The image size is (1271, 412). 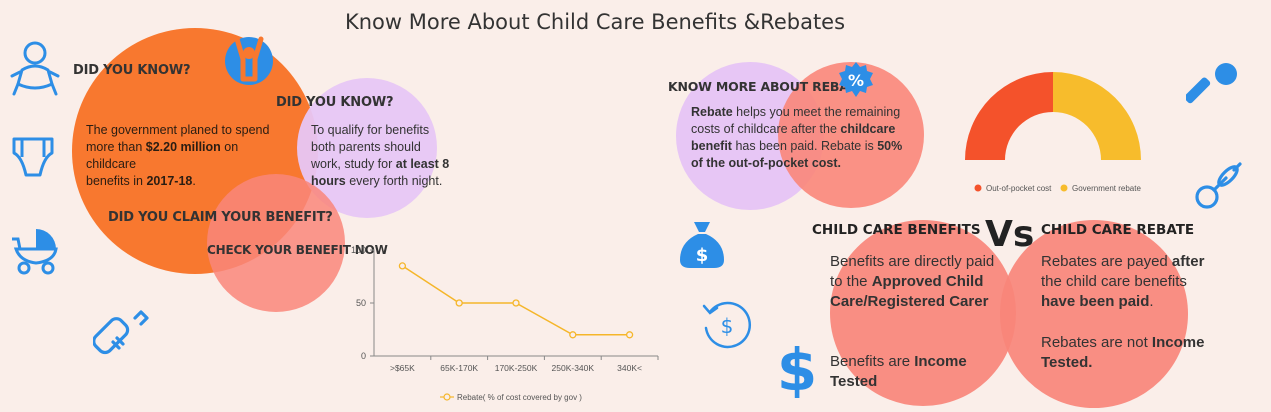 I want to click on salmon-circle-small, so click(x=276, y=243).